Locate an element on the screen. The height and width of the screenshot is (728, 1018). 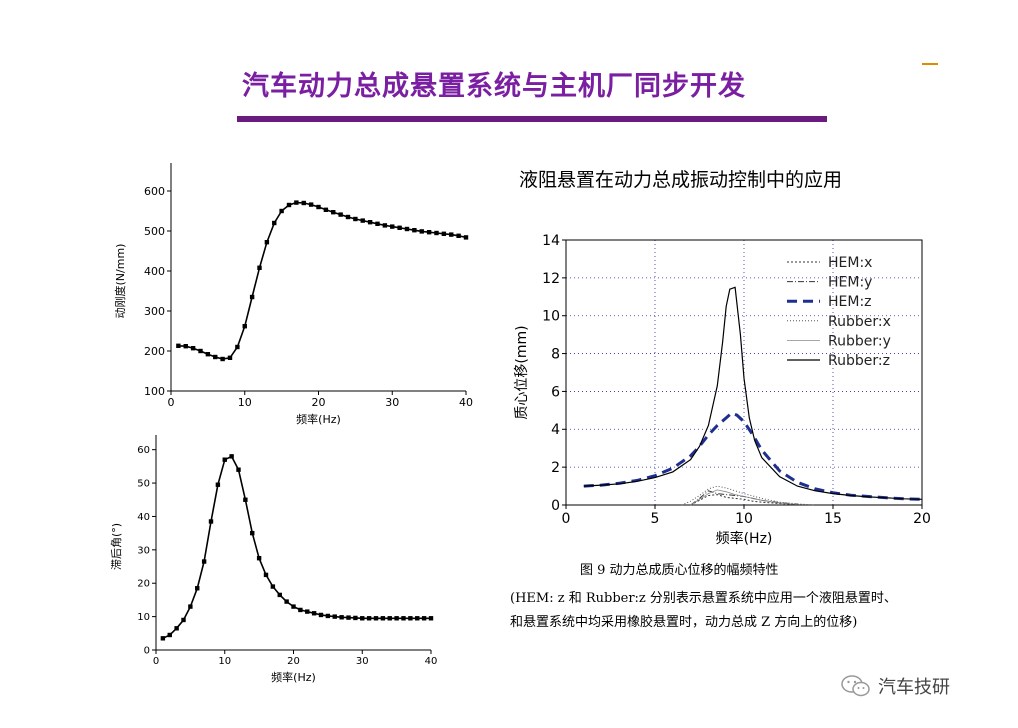
legend-label: Rubber:z is located at coordinates (859, 361).